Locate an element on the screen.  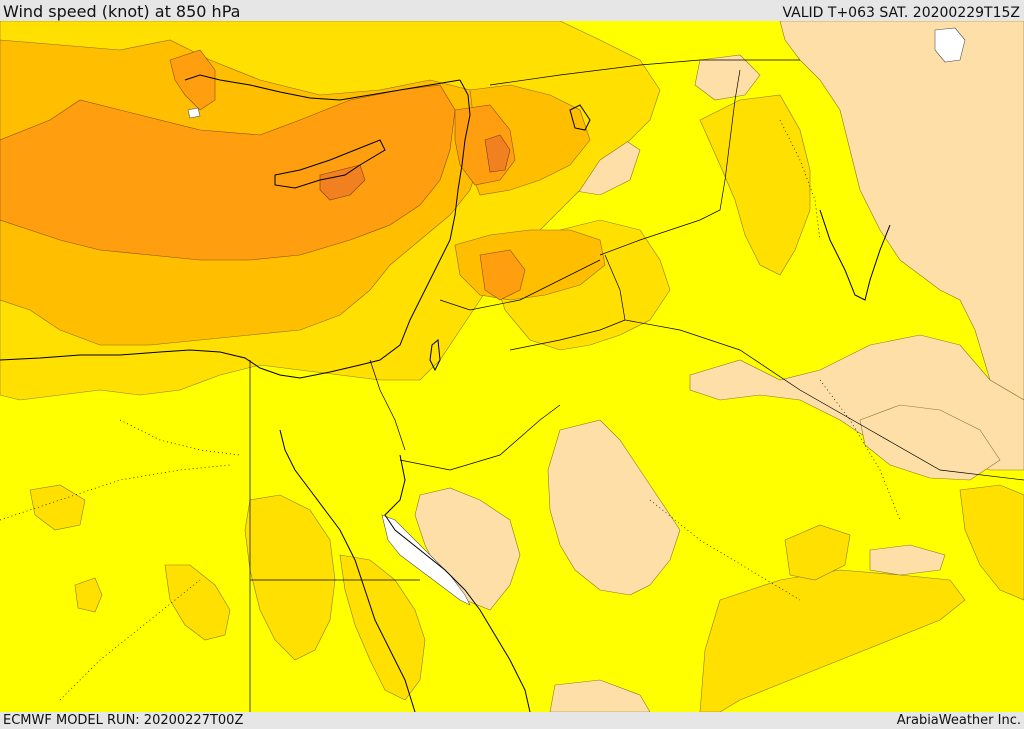
low-wind-arabia is located at coordinates (614, 507).